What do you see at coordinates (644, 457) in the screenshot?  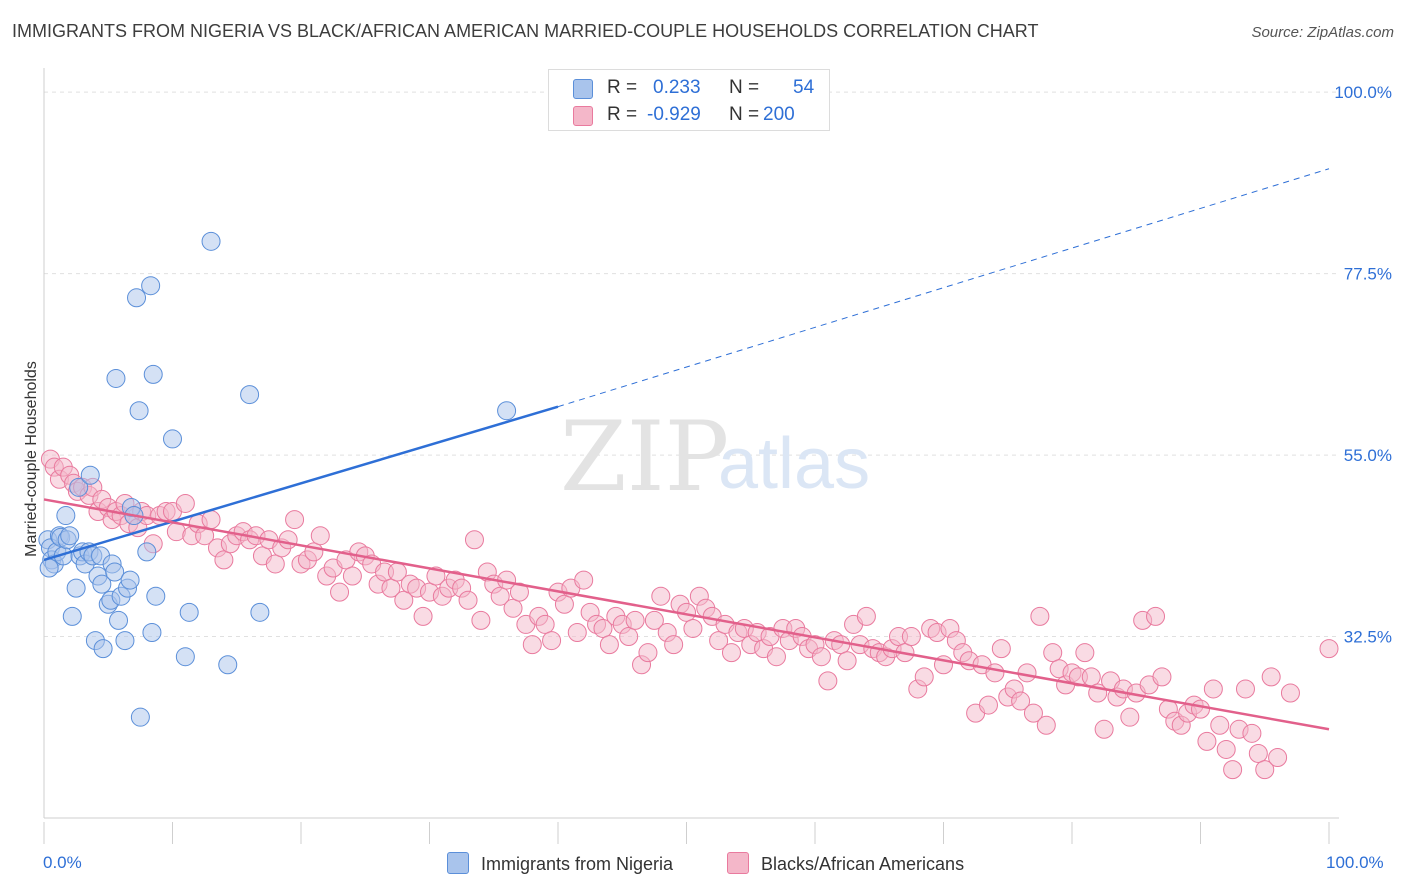 I see `watermark-zip: ZIP` at bounding box center [644, 457].